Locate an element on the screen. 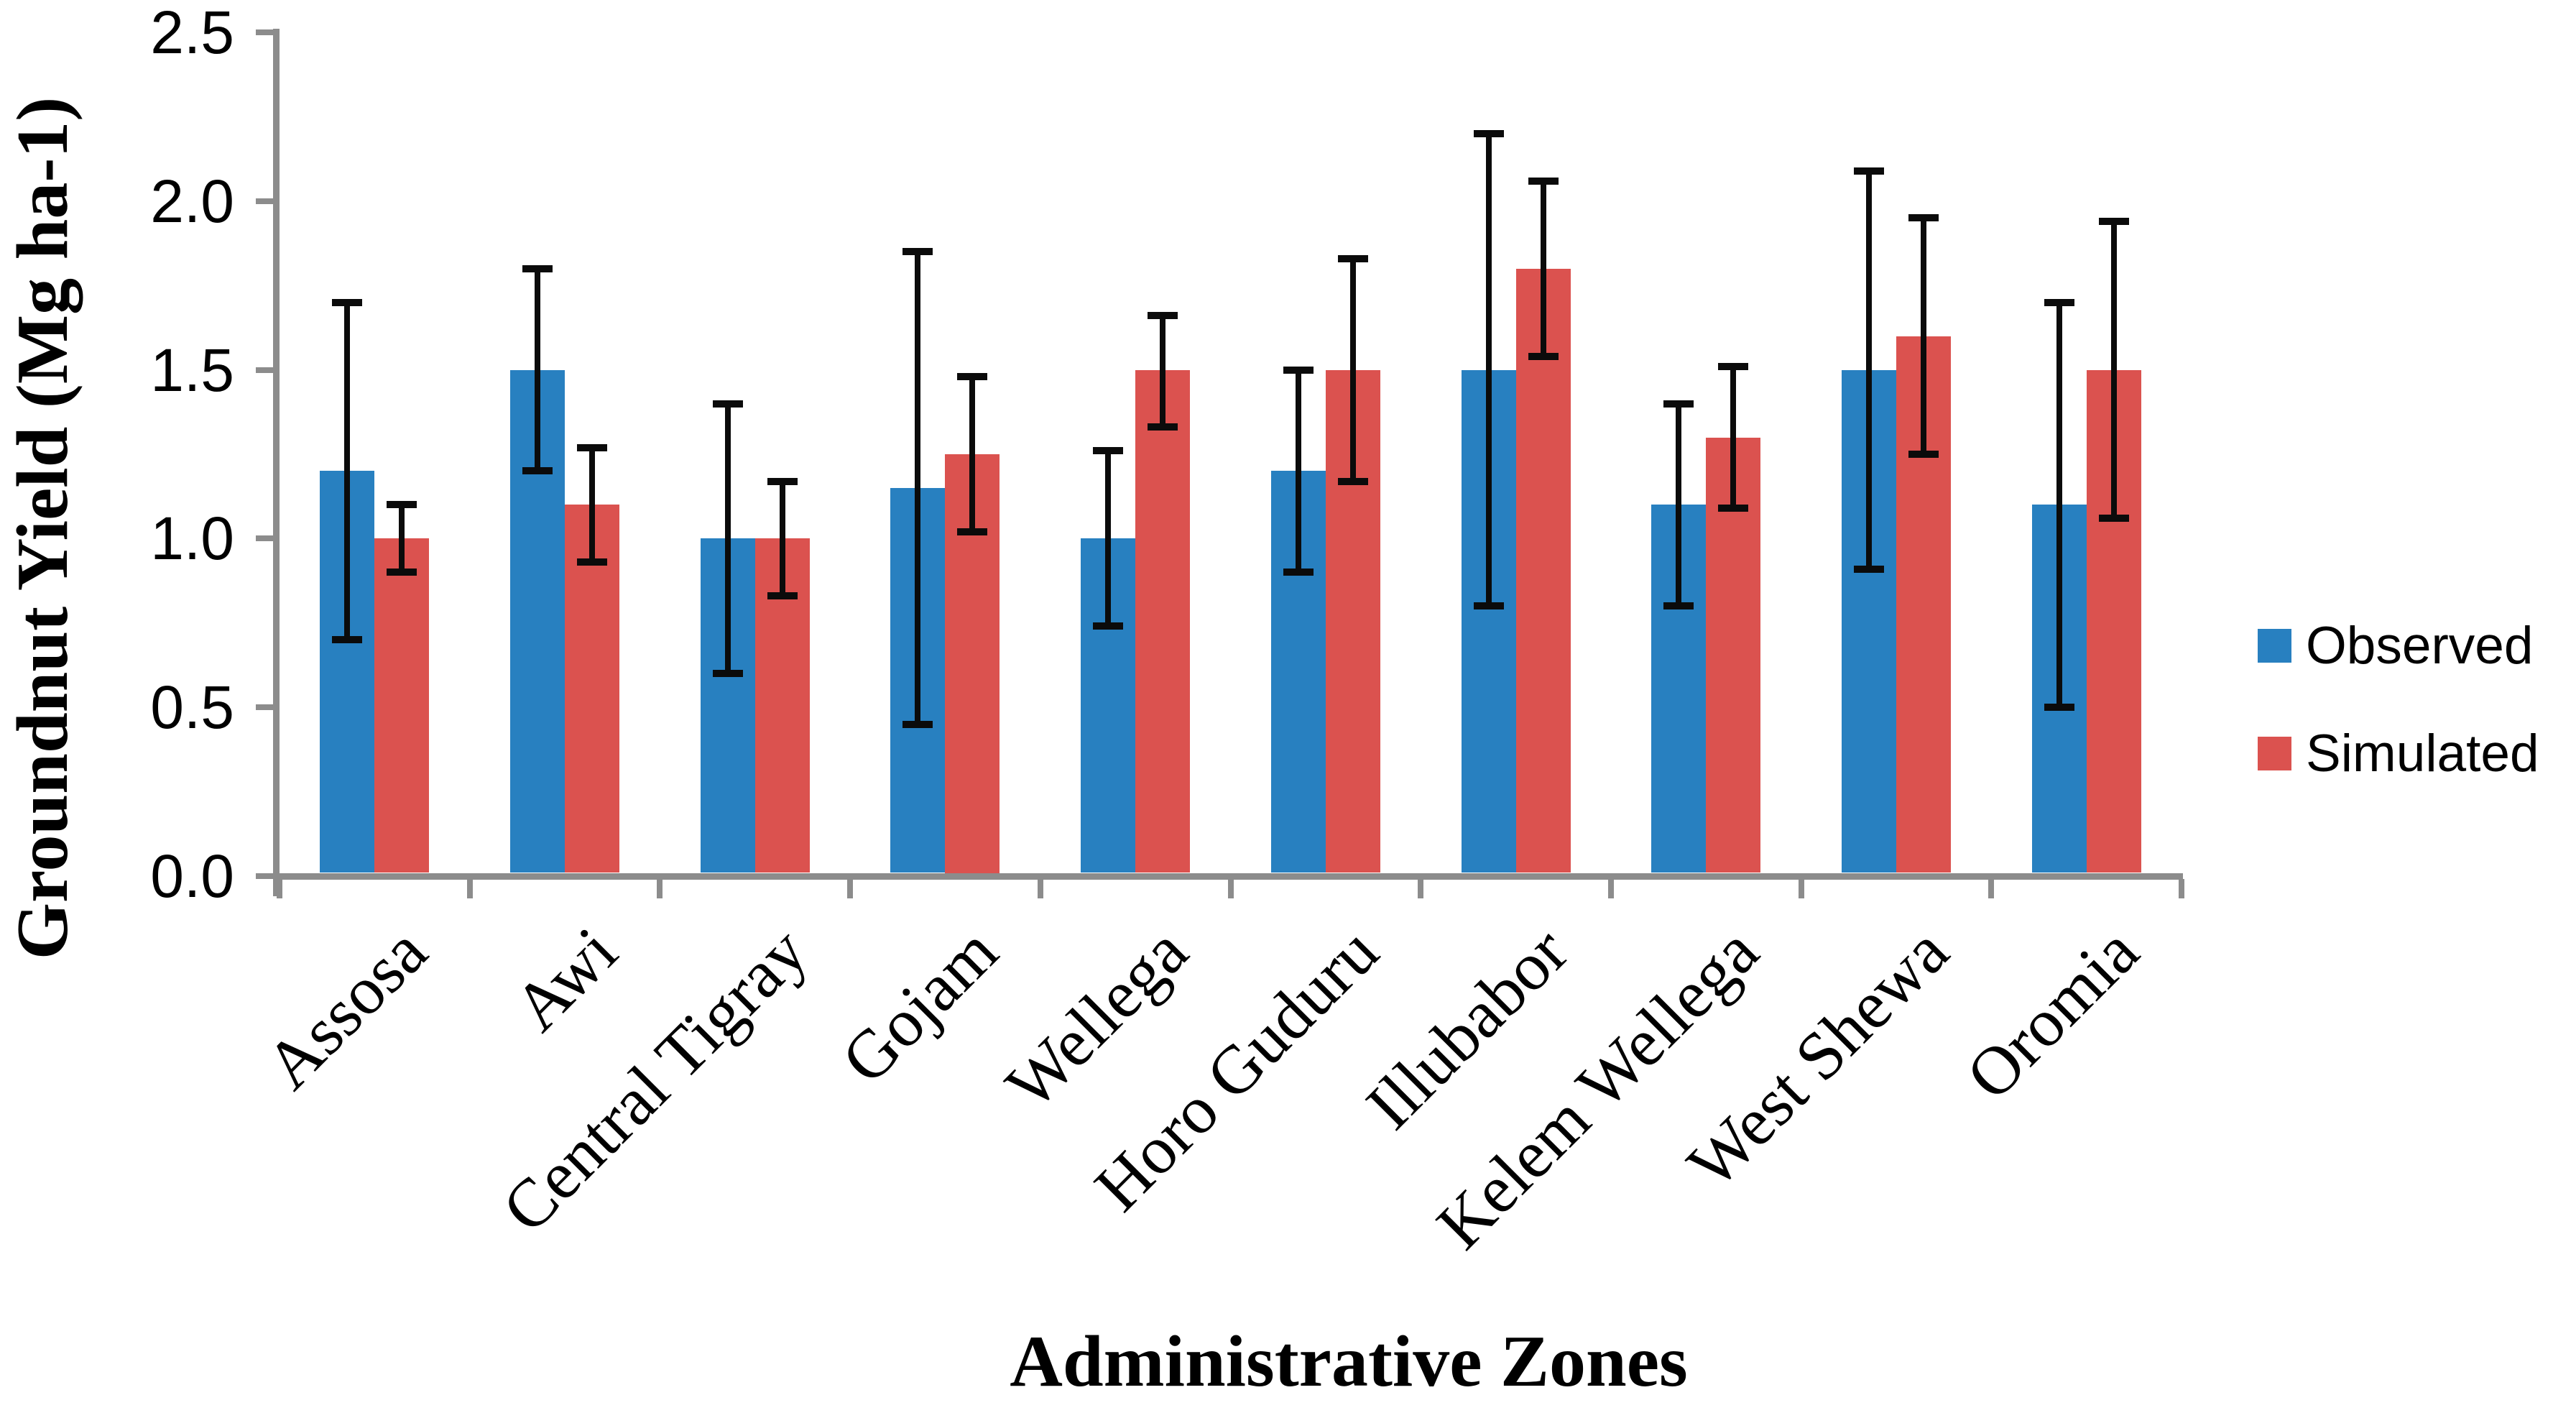  y-axis-title: Groundnut Yield (Mg ha-1) is located at coordinates (43, 528).